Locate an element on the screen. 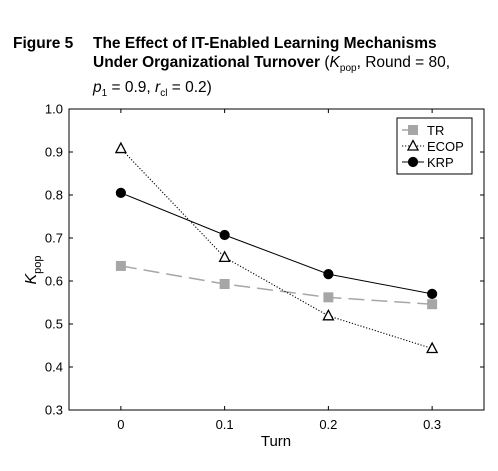 The width and height of the screenshot is (498, 471). legend-marker-ecop is located at coordinates (413, 145).